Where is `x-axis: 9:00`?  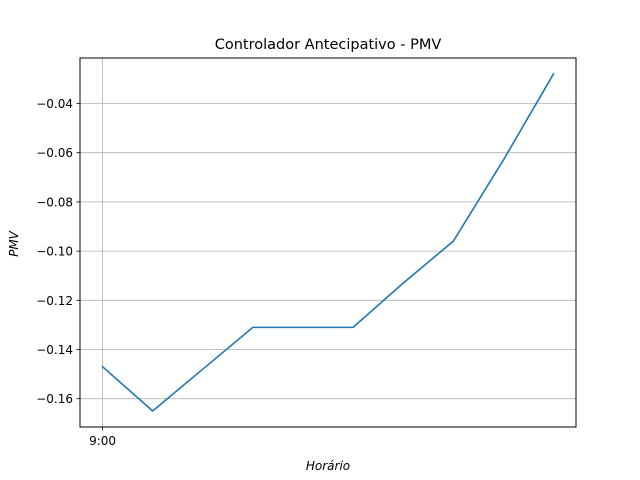
x-axis: 9:00 is located at coordinates (102, 437).